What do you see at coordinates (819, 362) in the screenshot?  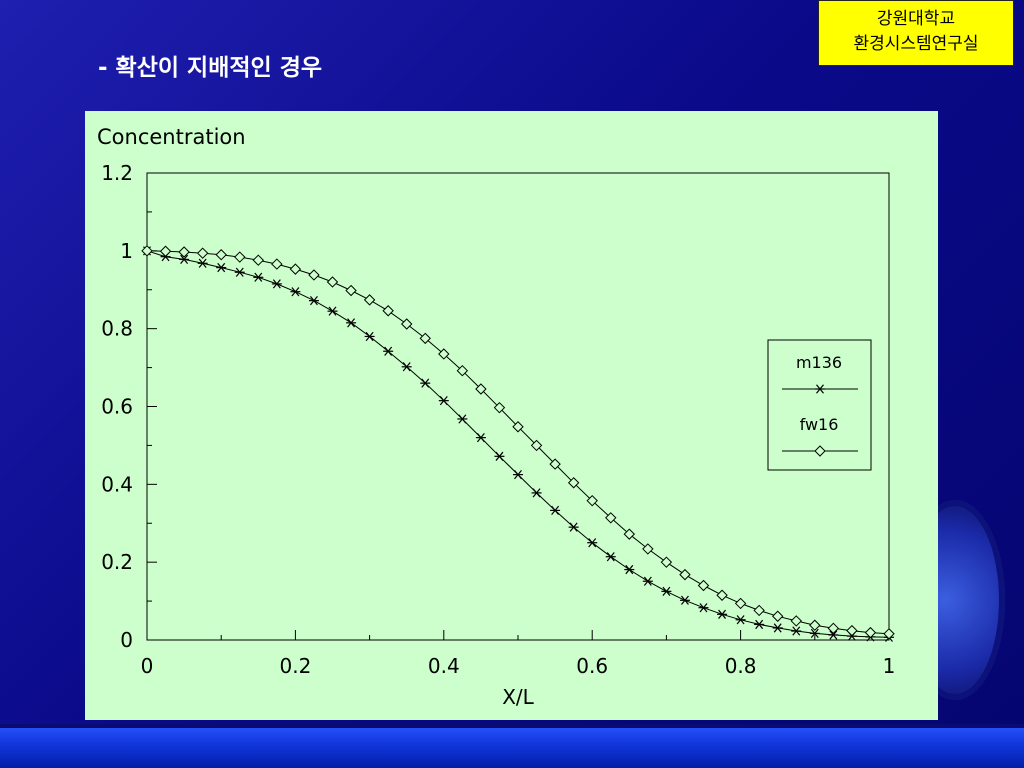 I see `legend-label-m136: m136` at bounding box center [819, 362].